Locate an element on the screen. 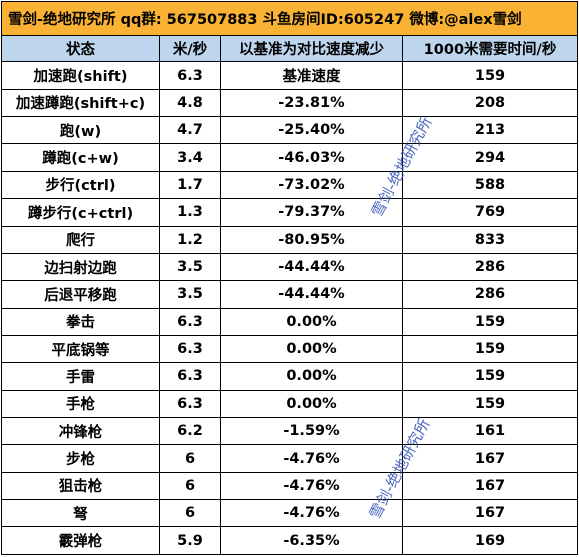  cell-state: 冲锋枪 is located at coordinates (80, 431).